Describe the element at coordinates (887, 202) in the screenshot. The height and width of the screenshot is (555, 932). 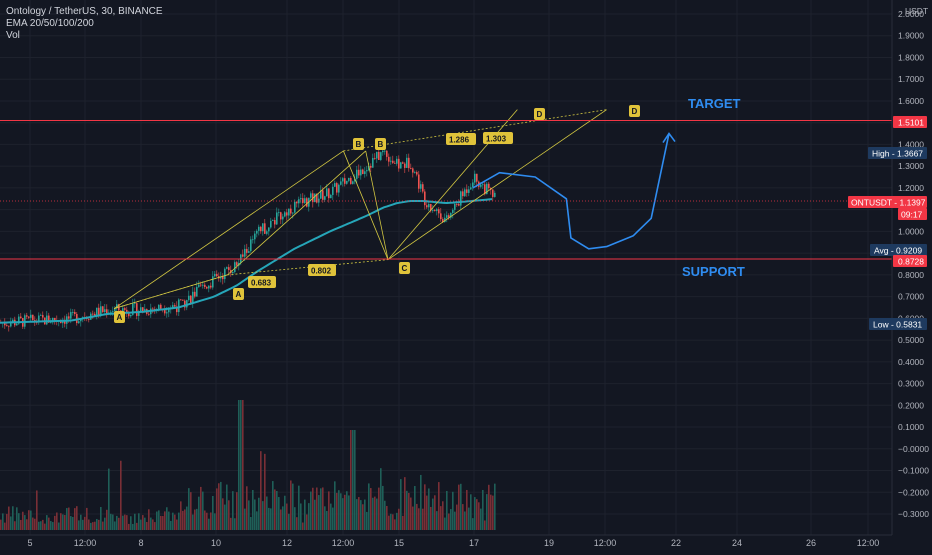
I see `symbol-tag-bg` at that location.